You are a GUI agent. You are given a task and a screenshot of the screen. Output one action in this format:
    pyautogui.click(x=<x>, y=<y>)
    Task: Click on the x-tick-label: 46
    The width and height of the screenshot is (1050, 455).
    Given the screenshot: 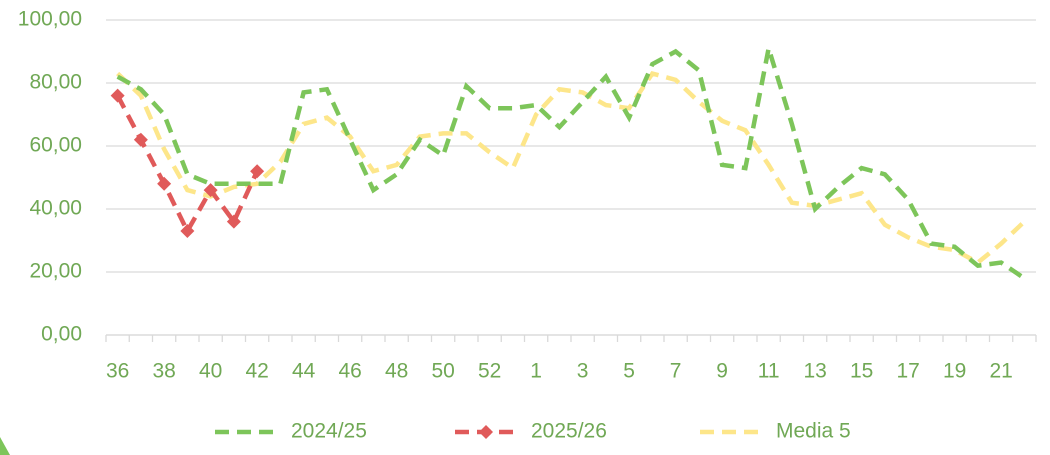 What is the action you would take?
    pyautogui.click(x=349, y=371)
    